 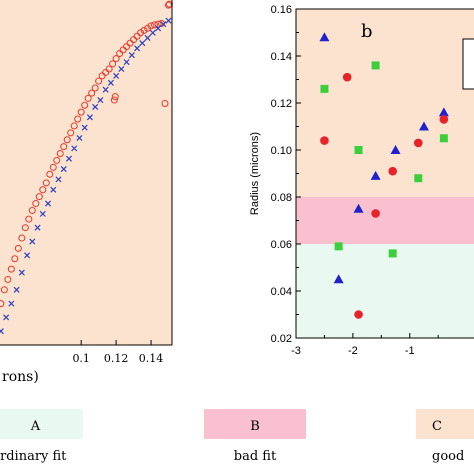 I want to click on legend-key-b: B, so click(x=255, y=426).